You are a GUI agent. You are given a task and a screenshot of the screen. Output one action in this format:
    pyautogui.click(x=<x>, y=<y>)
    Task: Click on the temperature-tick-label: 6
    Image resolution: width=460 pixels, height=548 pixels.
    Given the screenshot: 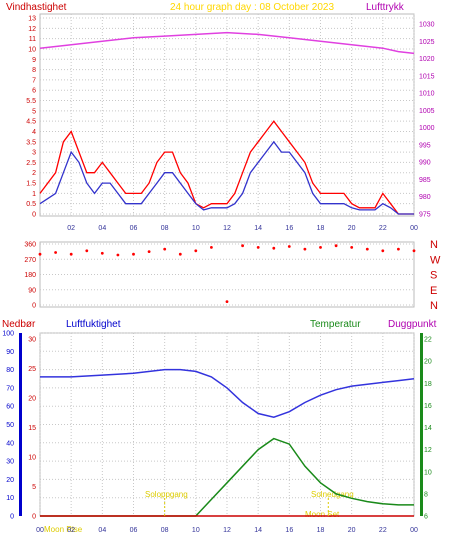 What is the action you would take?
    pyautogui.click(x=426, y=517)
    